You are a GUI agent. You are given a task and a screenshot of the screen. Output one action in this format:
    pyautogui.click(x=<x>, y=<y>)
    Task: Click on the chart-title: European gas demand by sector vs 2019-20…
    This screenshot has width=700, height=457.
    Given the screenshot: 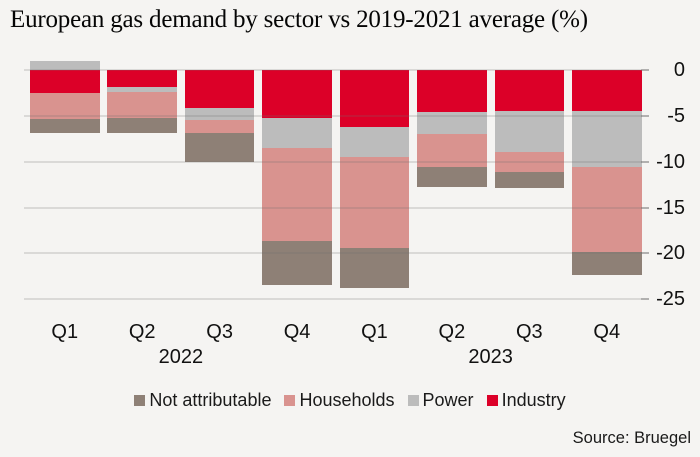 What is the action you would take?
    pyautogui.click(x=299, y=19)
    